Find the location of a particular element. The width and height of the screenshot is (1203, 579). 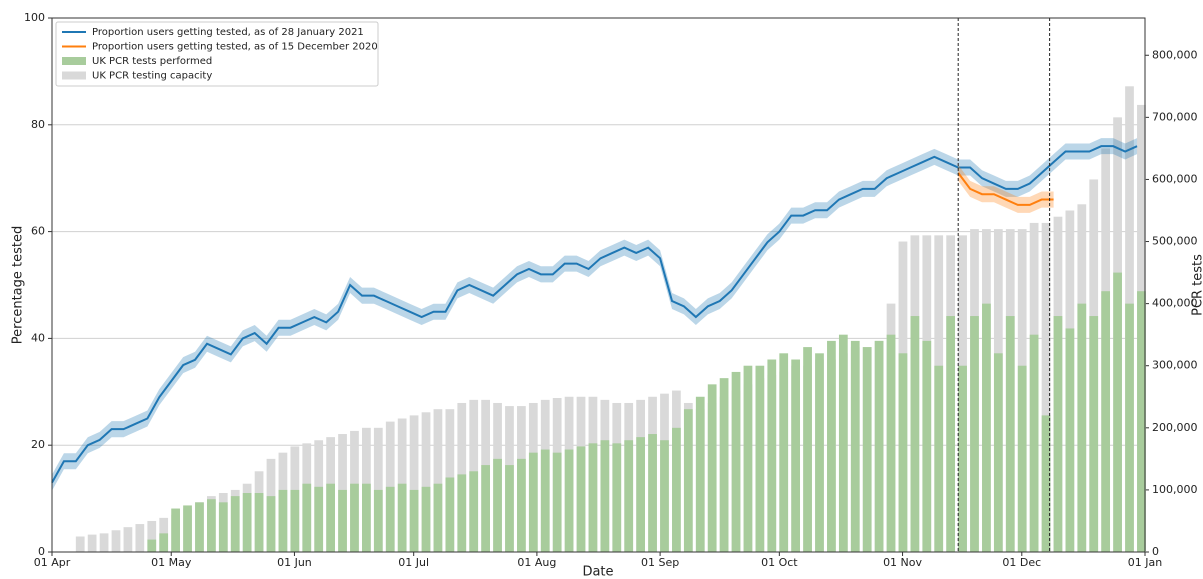

y2-axis-label: PCR tests is located at coordinates (1197, 285).